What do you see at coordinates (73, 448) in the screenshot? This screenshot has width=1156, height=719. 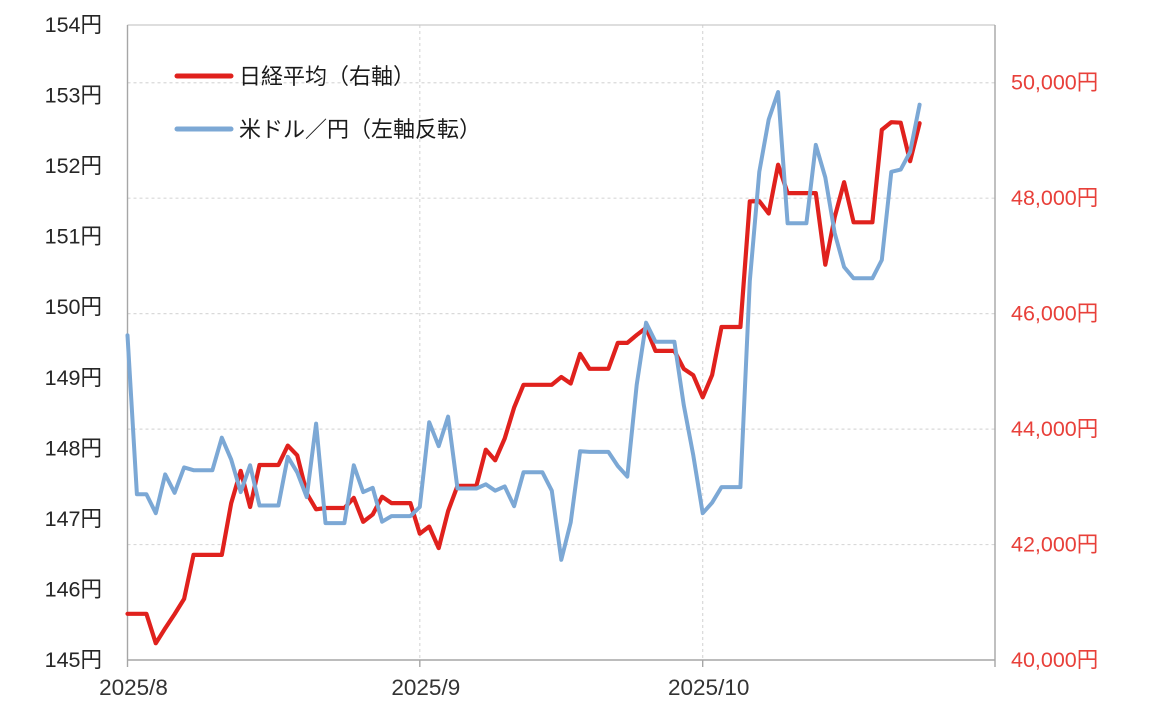 I see `y-left-tick-label: 148円` at bounding box center [73, 448].